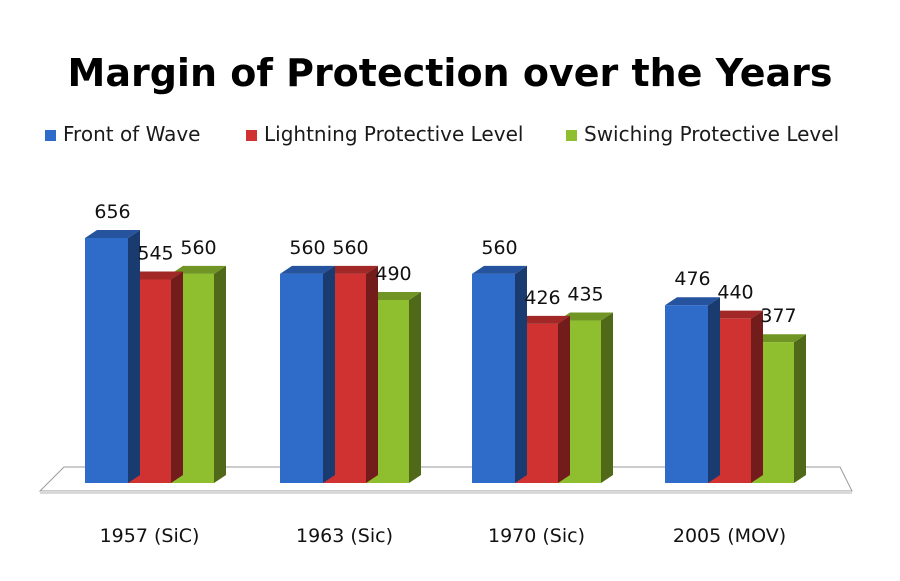  What do you see at coordinates (112, 212) in the screenshot?
I see `value-label-front-of-wave-1957-sic: 656` at bounding box center [112, 212].